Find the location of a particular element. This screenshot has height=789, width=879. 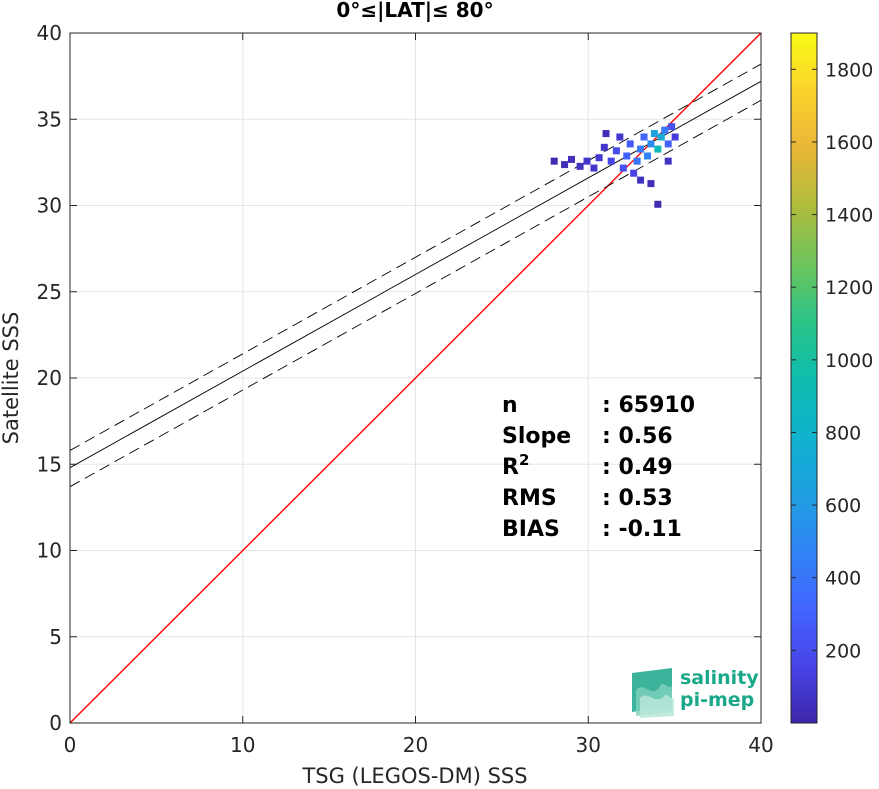

x-tick-label: 30 is located at coordinates (588, 745).